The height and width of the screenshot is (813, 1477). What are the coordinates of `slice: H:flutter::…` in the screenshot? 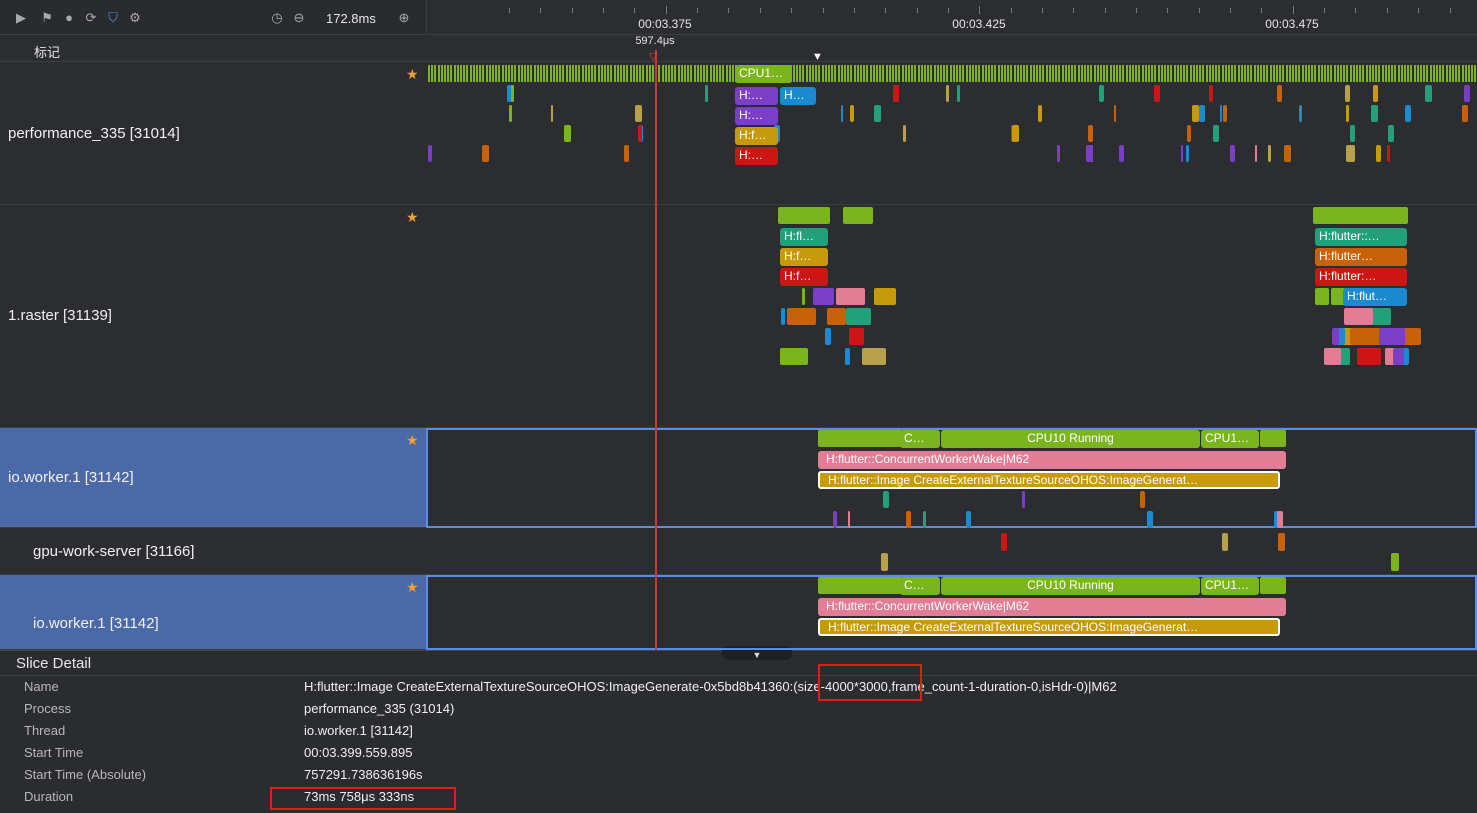 It's located at (1361, 237).